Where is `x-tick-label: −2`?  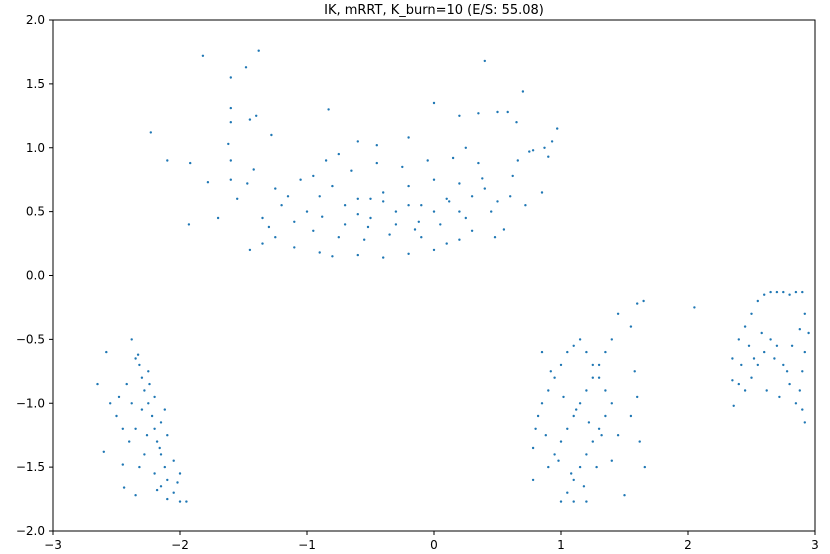
x-tick-label: −2 is located at coordinates (180, 545).